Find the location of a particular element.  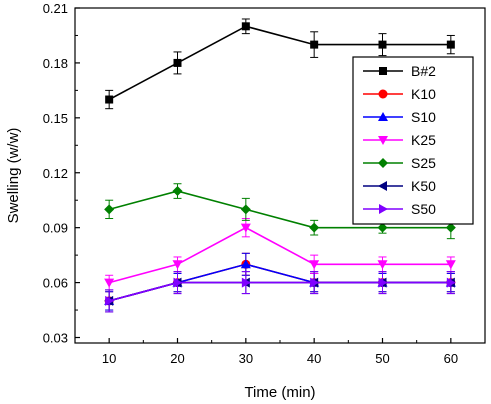

legend-label: S50 is located at coordinates (423, 209).